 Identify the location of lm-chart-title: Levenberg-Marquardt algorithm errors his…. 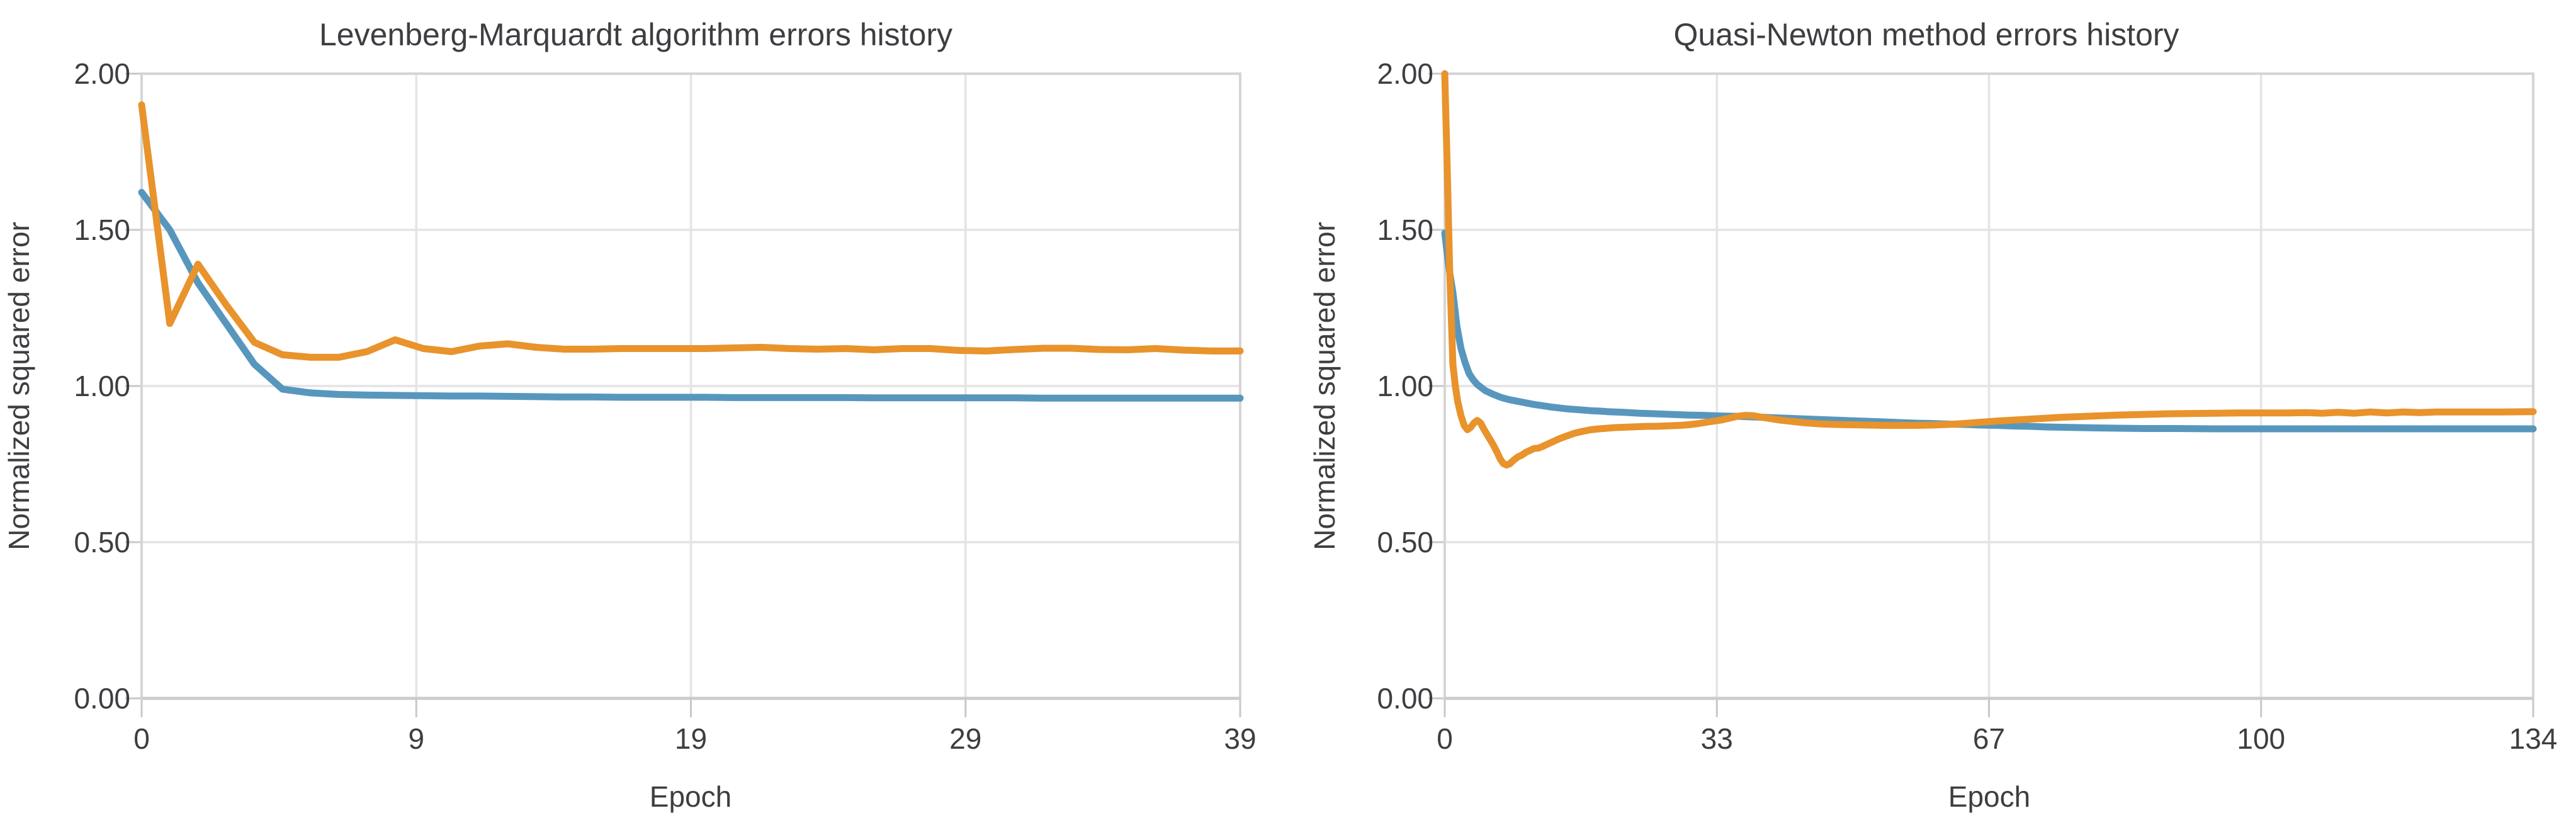
(635, 34).